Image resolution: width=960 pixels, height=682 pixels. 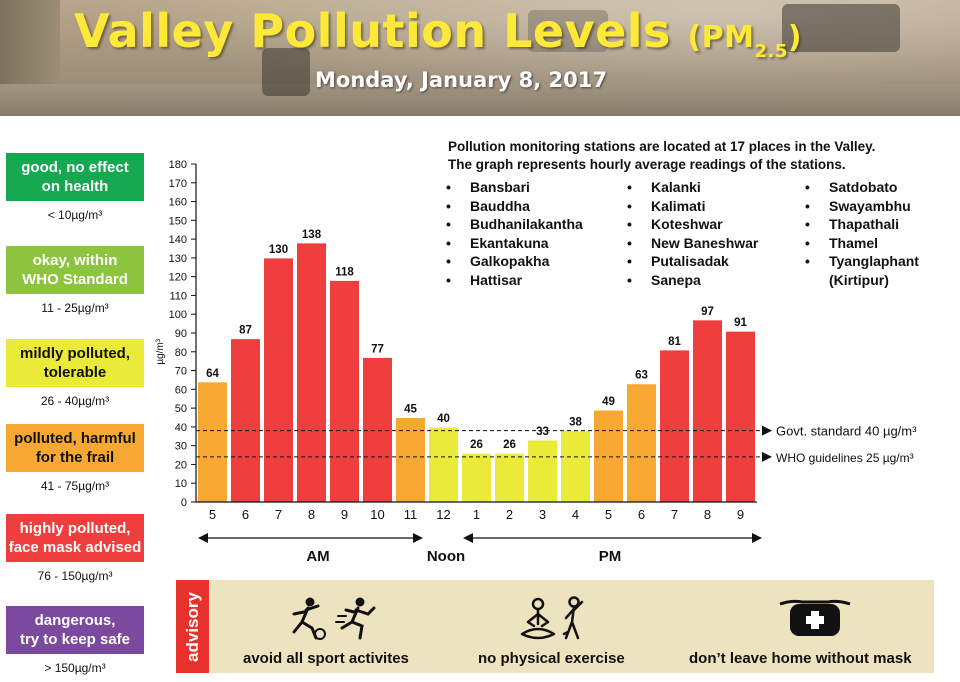 What do you see at coordinates (178, 315) in the screenshot?
I see `y-tick-label: 100` at bounding box center [178, 315].